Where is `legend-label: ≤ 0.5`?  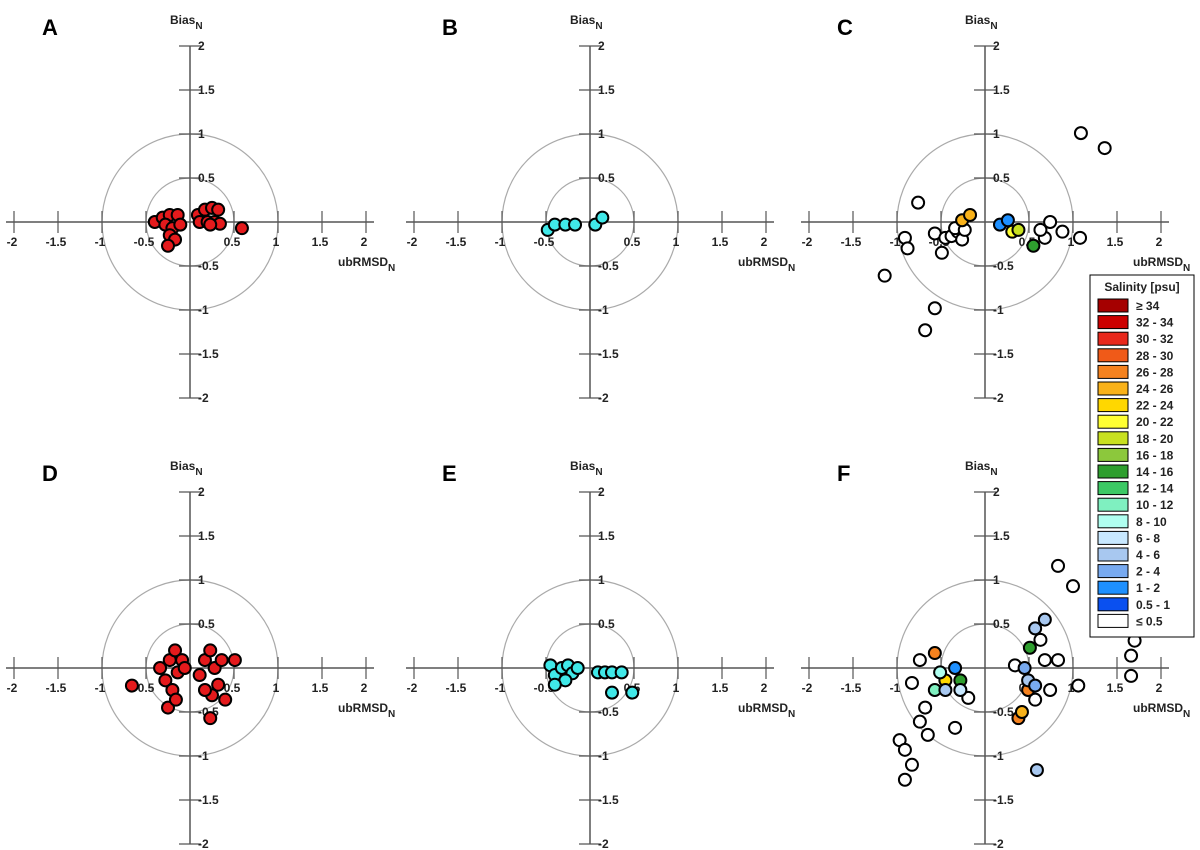
legend-label: ≤ 0.5 is located at coordinates (1149, 621).